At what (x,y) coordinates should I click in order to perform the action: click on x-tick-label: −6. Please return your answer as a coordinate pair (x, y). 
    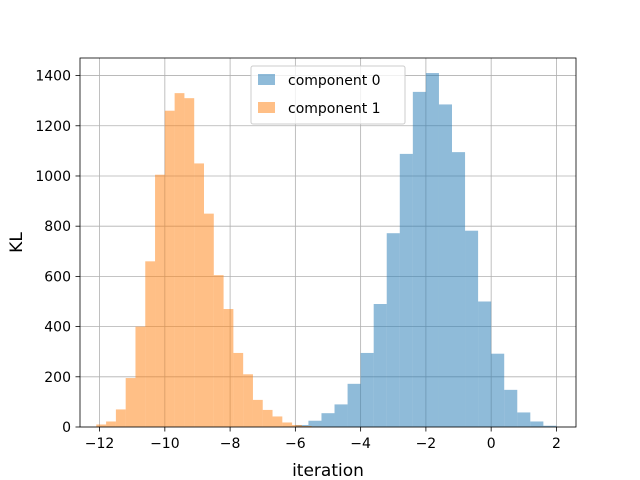
    Looking at the image, I should click on (295, 444).